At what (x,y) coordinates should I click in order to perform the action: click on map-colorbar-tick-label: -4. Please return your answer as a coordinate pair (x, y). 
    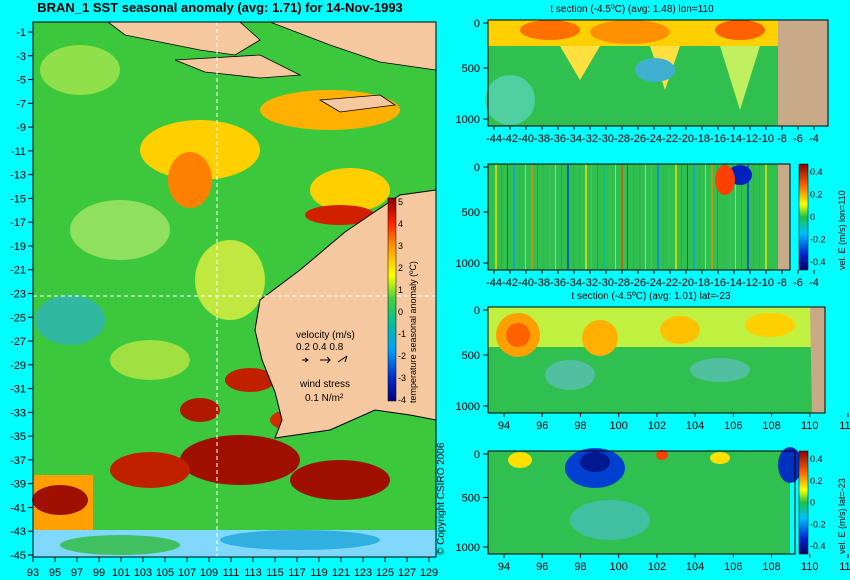
    Looking at the image, I should click on (402, 400).